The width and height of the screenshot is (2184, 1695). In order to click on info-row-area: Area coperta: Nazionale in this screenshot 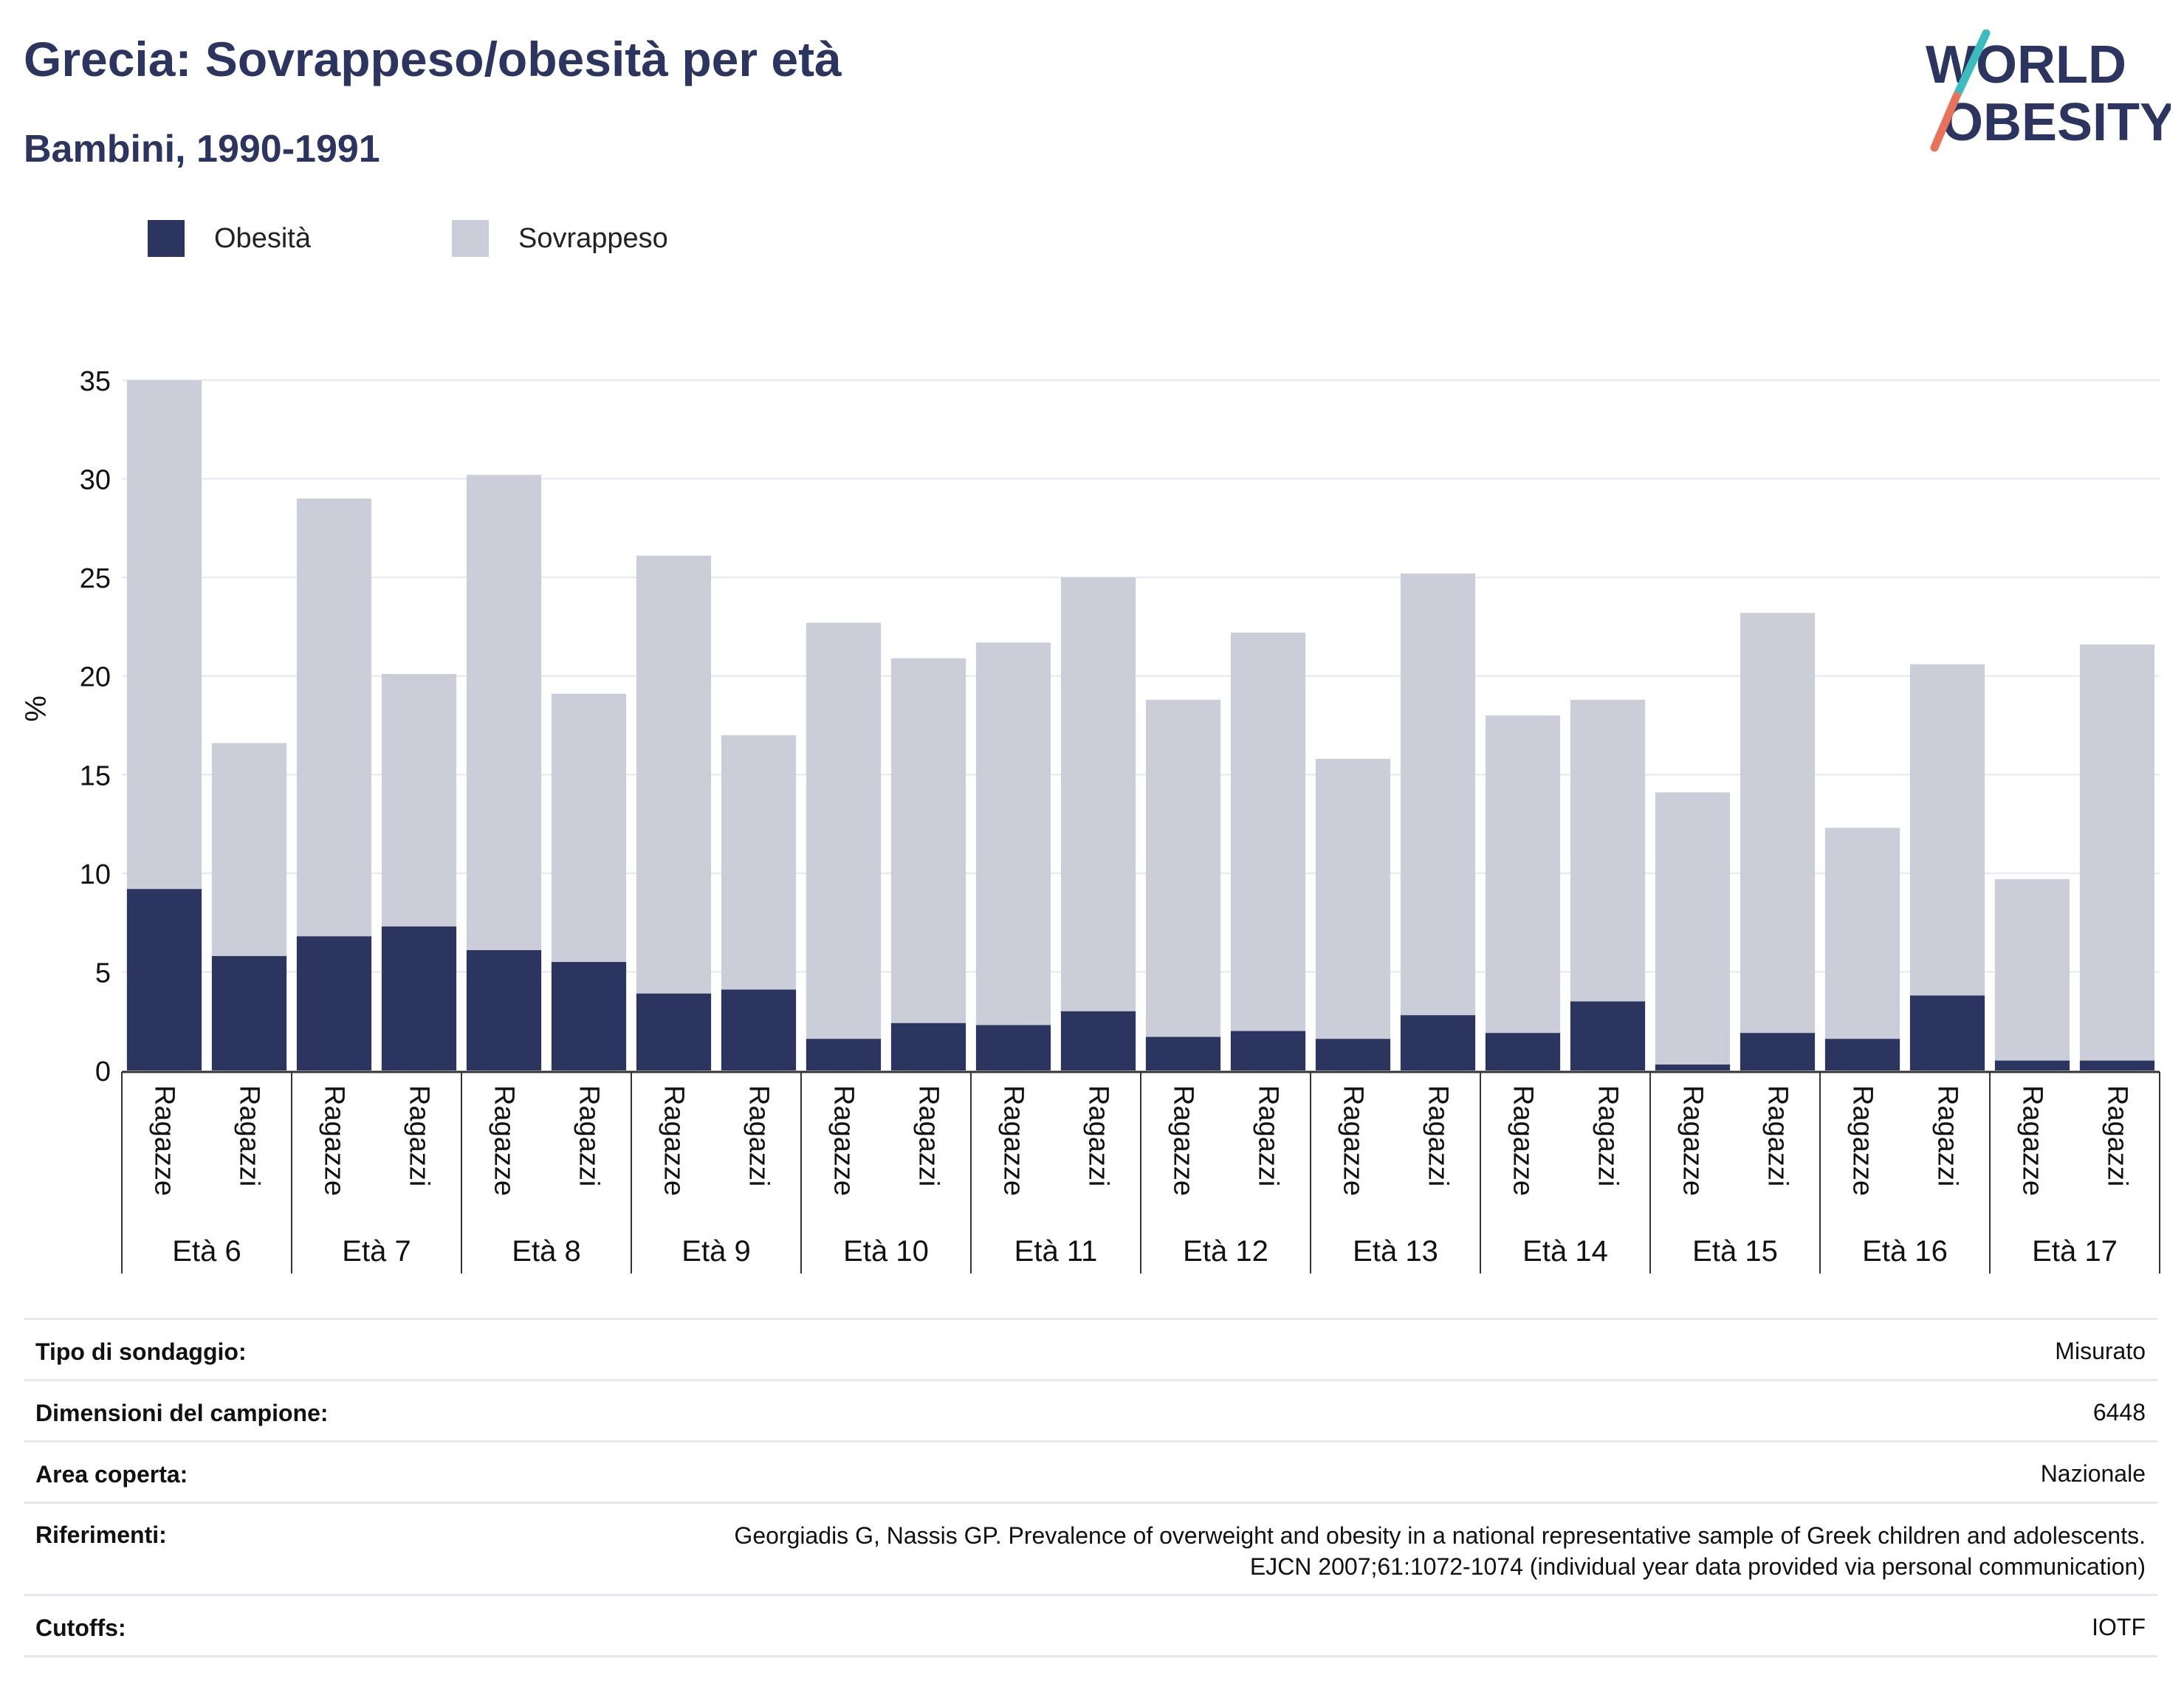, I will do `click(1090, 1471)`.